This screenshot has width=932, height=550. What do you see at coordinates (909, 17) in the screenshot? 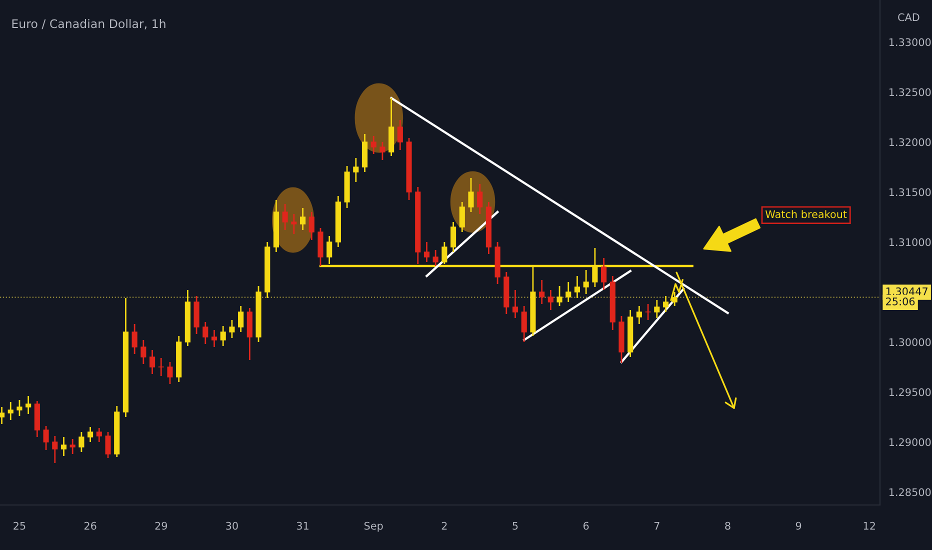
I see `y-axis-title: CAD` at bounding box center [909, 17].